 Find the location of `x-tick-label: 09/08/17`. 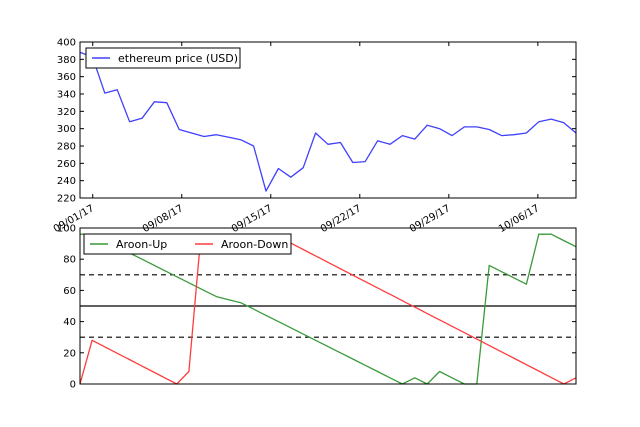

x-tick-label: 09/08/17 is located at coordinates (163, 219).